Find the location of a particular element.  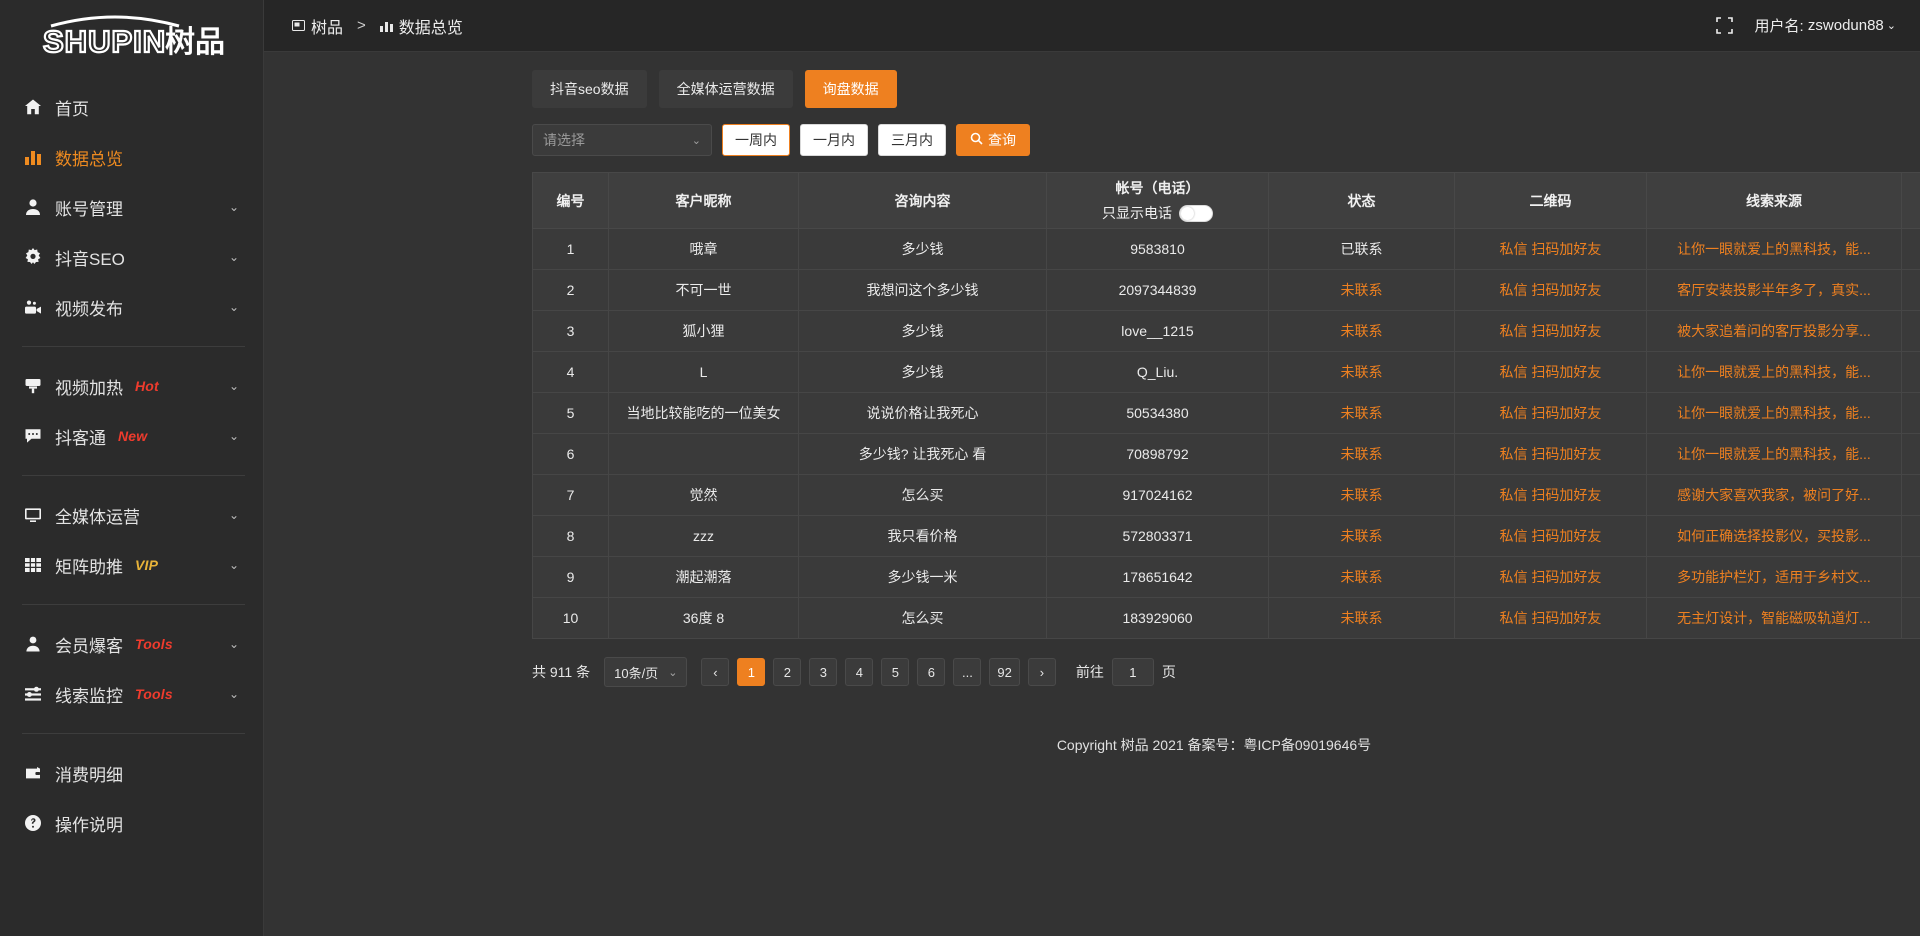

range-button-0: 一周内 is located at coordinates (756, 140).